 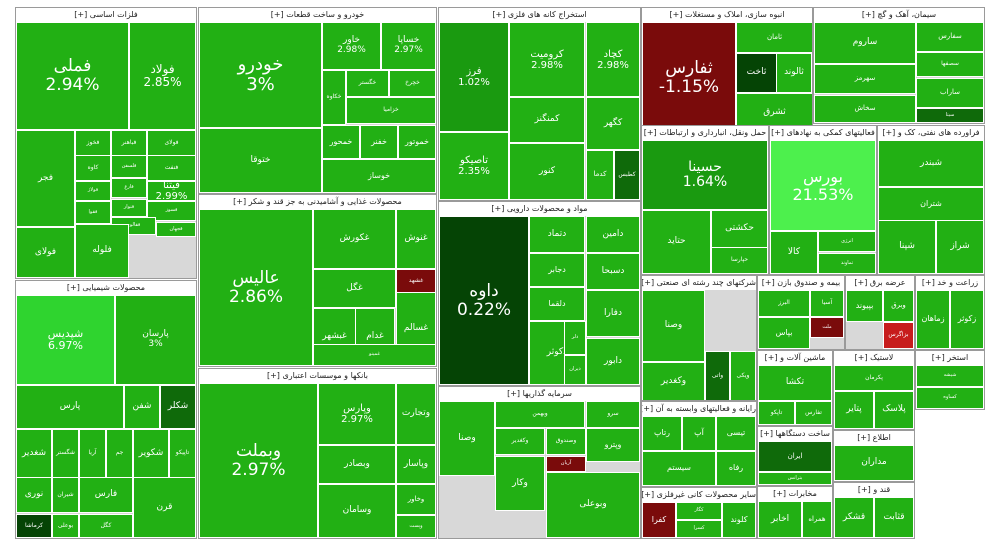 I want to click on stock-tile: فملی 2.94%, so click(x=72, y=76).